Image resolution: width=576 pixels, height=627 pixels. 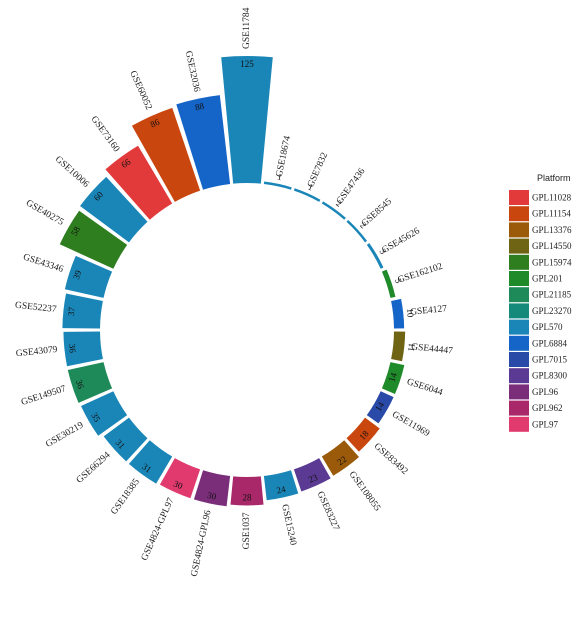 What do you see at coordinates (178, 484) in the screenshot?
I see `value-label-gse4824-gpl97: 30` at bounding box center [178, 484].